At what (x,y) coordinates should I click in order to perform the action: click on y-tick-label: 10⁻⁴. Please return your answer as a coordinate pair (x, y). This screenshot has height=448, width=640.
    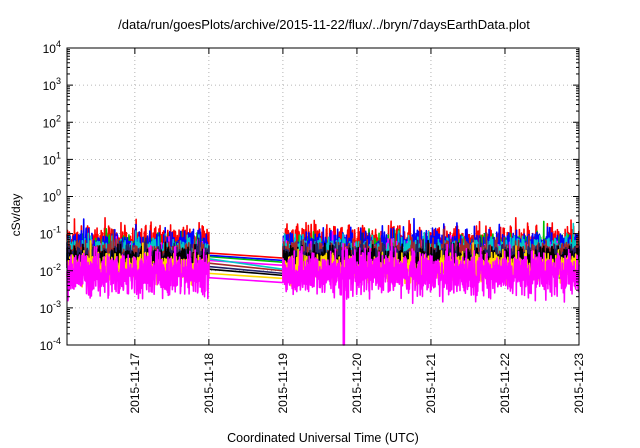
    Looking at the image, I should click on (50, 344).